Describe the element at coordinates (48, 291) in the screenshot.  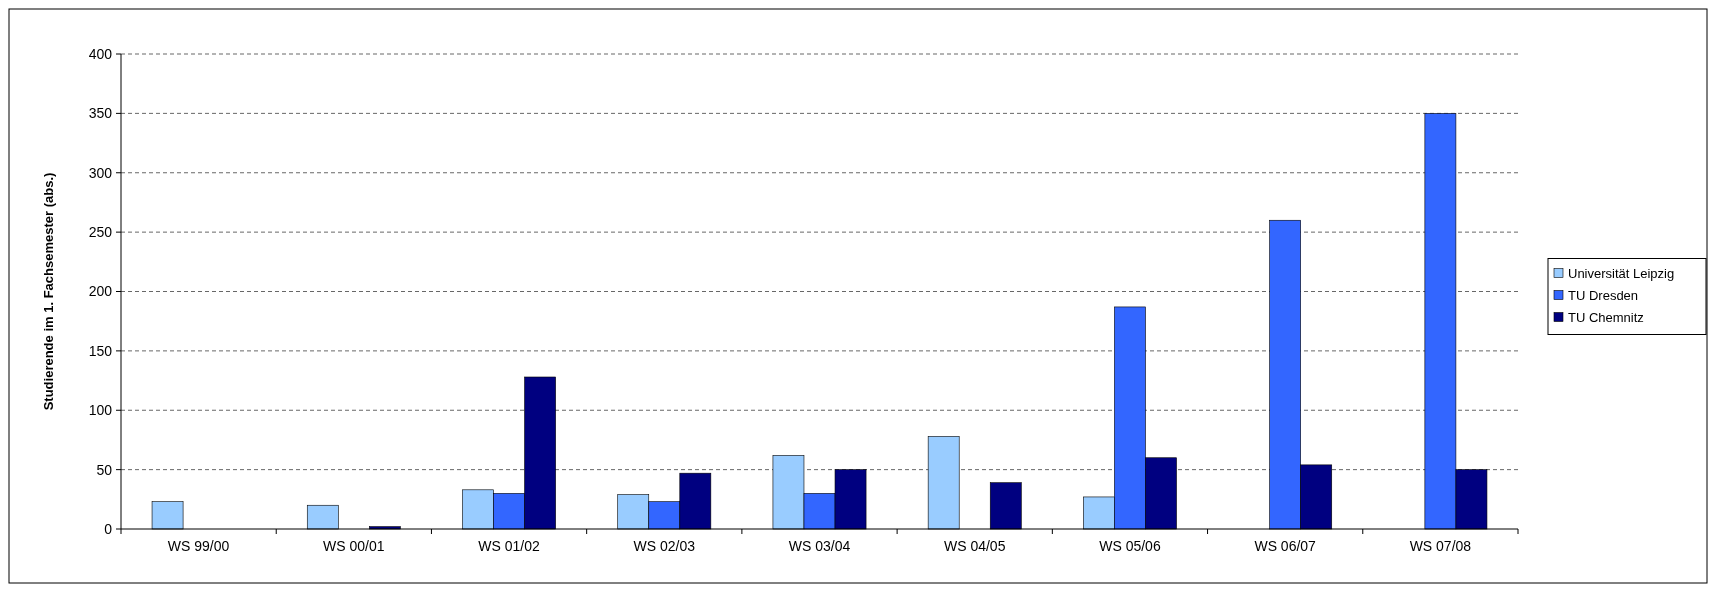
I see `y-axis-title: Studierende im 1. Fachsemester (abs.)` at that location.